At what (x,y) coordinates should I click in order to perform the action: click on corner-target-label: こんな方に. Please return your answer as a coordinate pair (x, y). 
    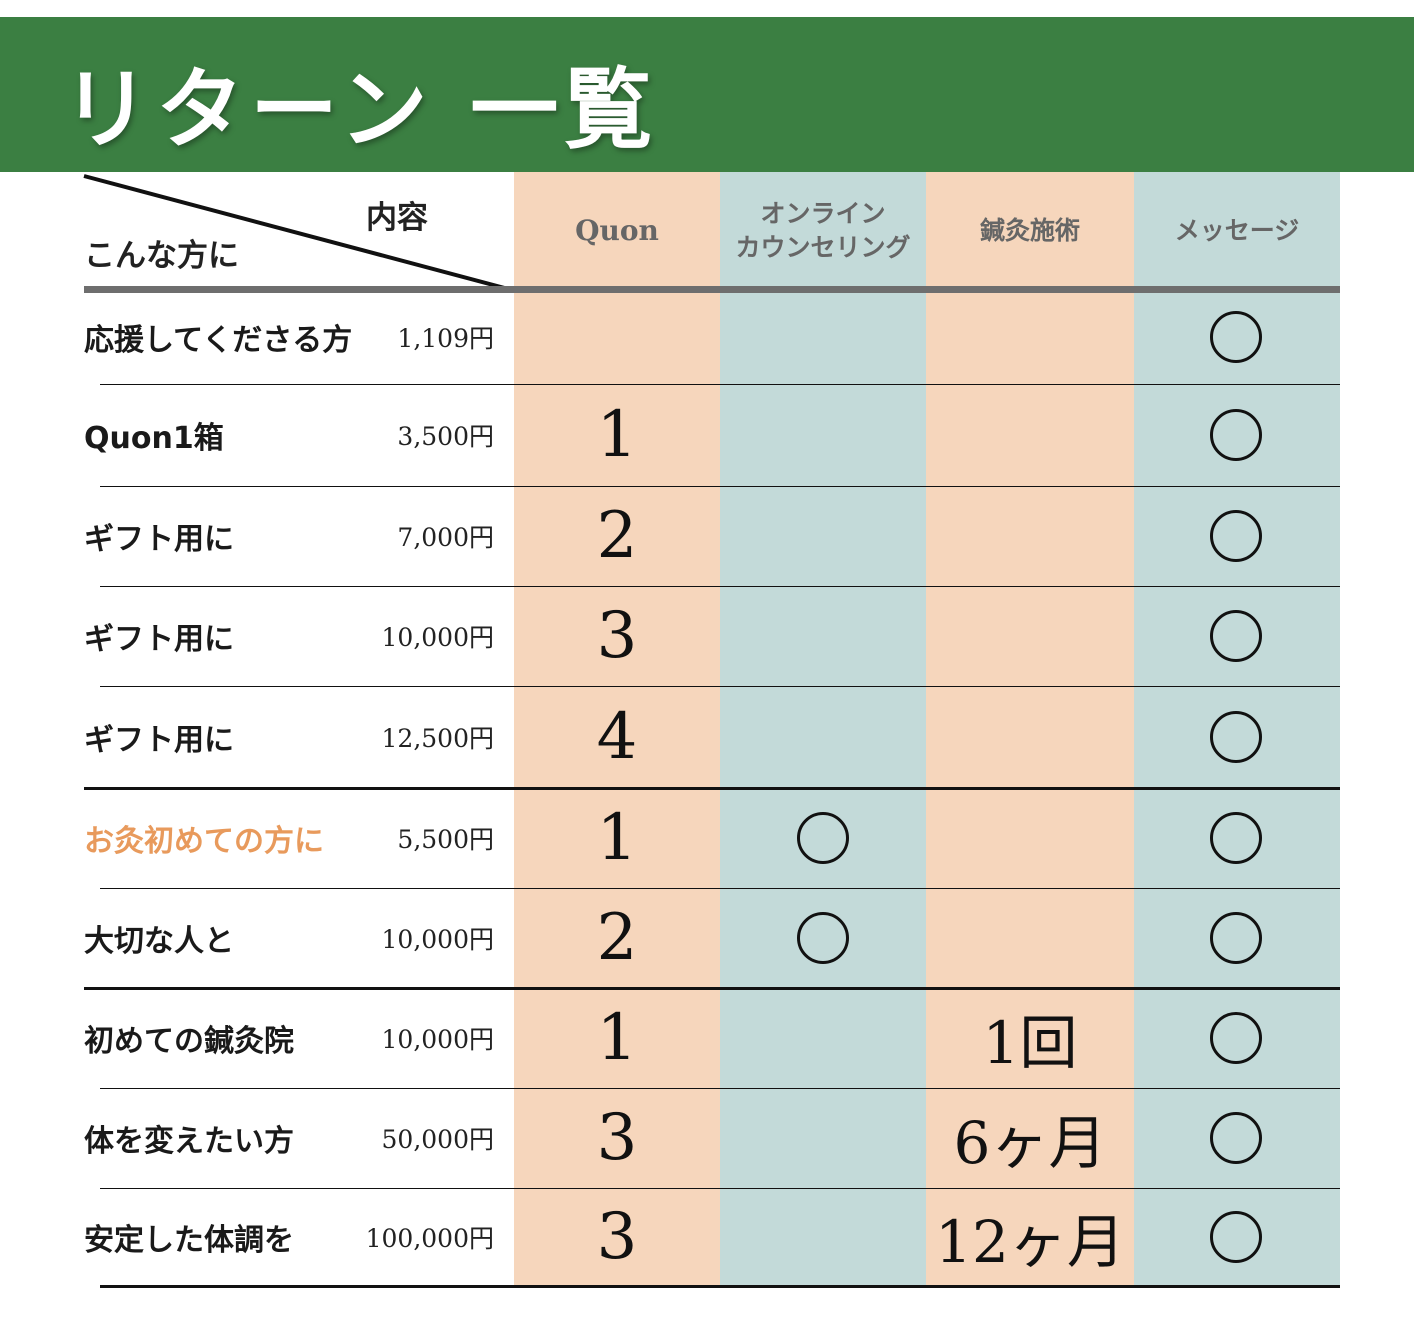
    Looking at the image, I should click on (161, 256).